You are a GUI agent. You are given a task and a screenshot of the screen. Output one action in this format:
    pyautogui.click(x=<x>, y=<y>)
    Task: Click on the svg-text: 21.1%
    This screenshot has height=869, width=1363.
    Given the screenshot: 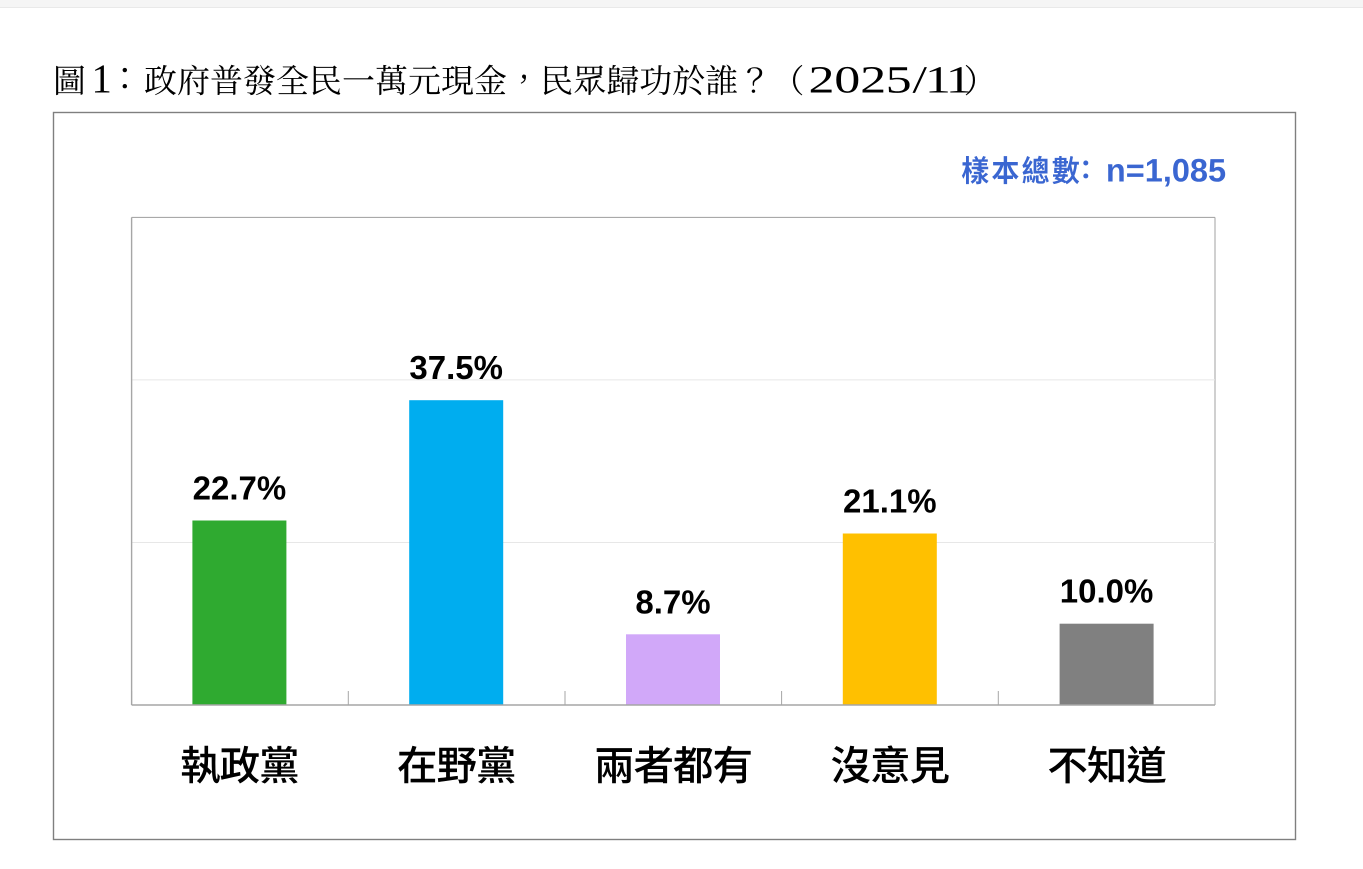 What is the action you would take?
    pyautogui.click(x=890, y=501)
    